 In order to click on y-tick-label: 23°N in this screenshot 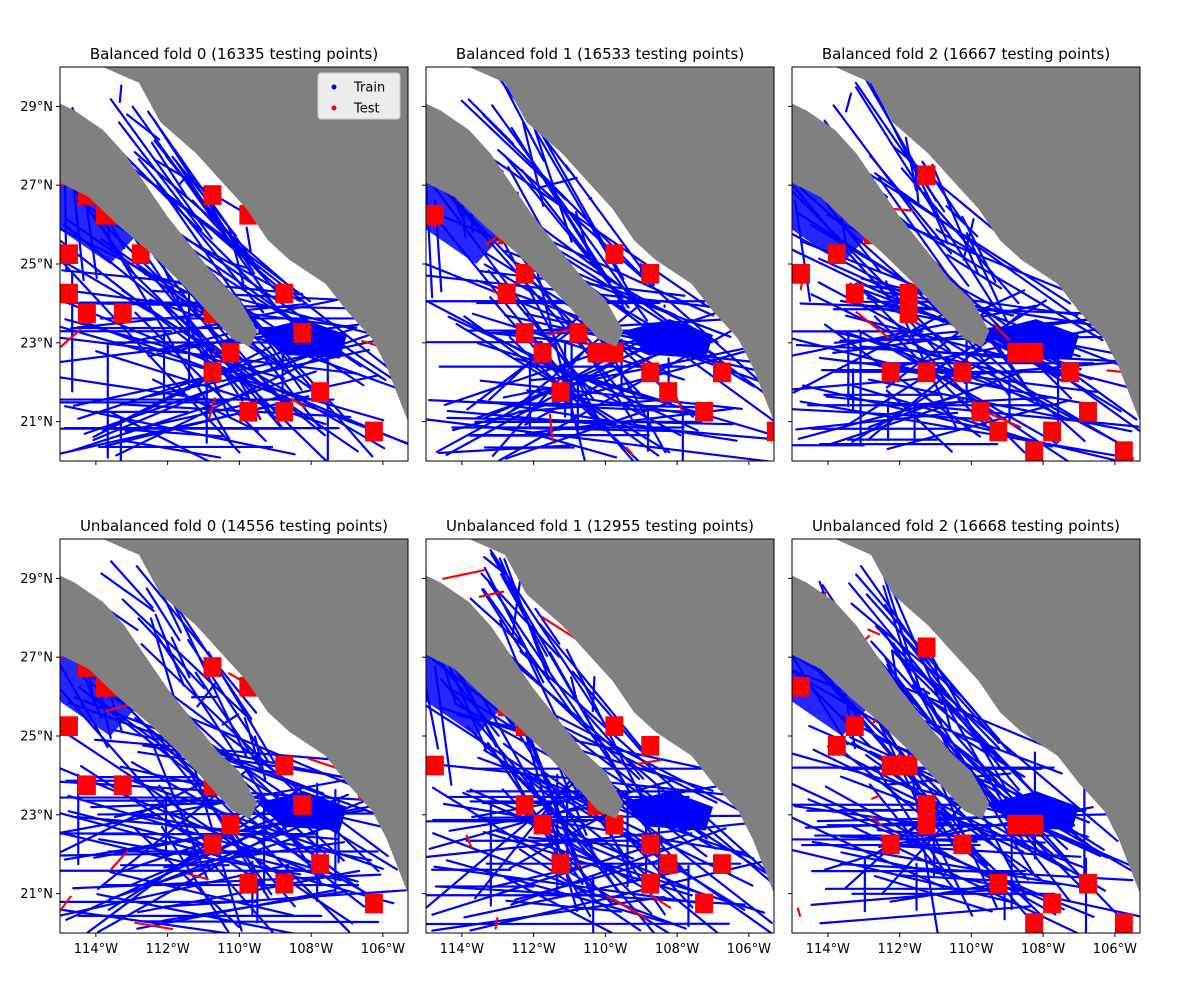, I will do `click(36, 815)`.